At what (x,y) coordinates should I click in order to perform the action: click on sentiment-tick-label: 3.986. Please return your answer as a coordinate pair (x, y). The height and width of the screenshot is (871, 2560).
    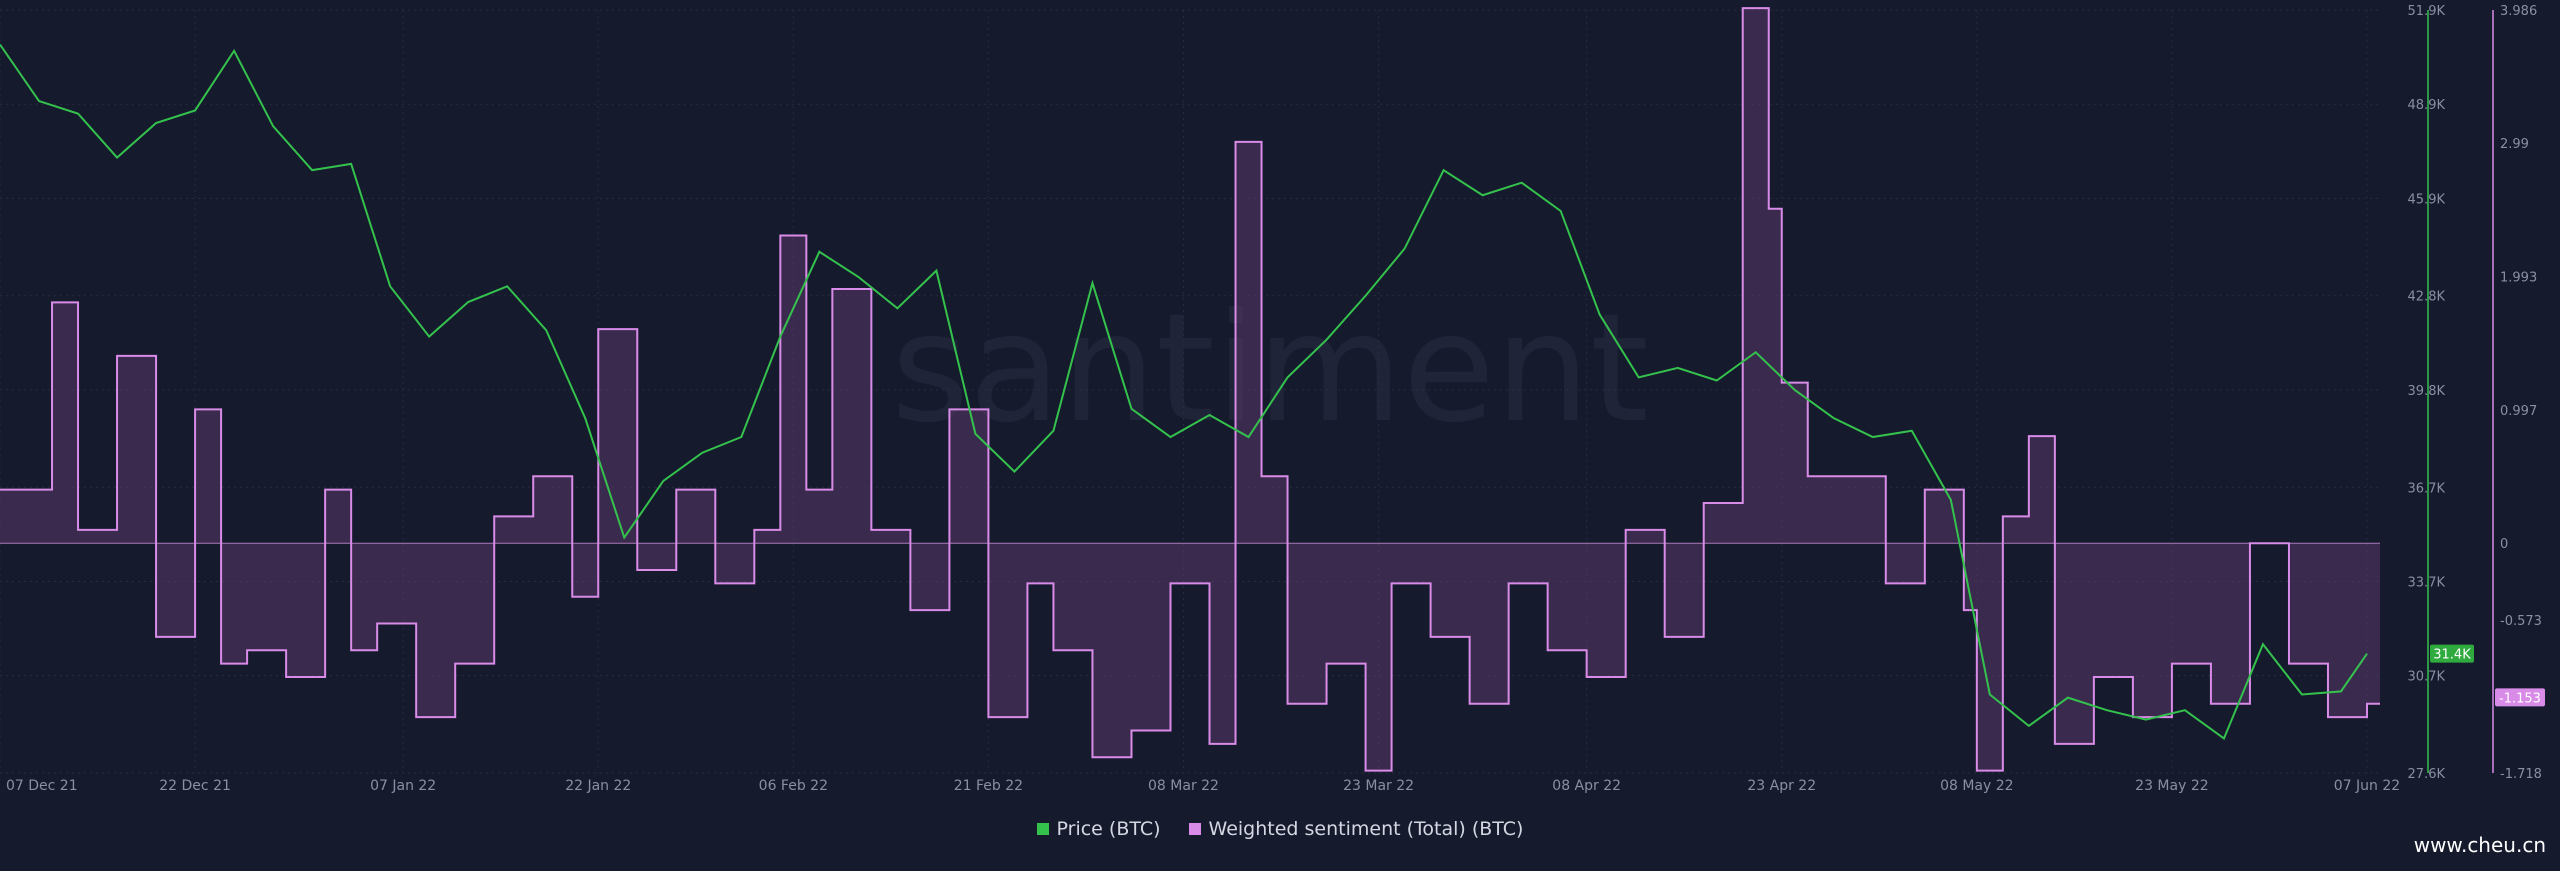
    Looking at the image, I should click on (2518, 11).